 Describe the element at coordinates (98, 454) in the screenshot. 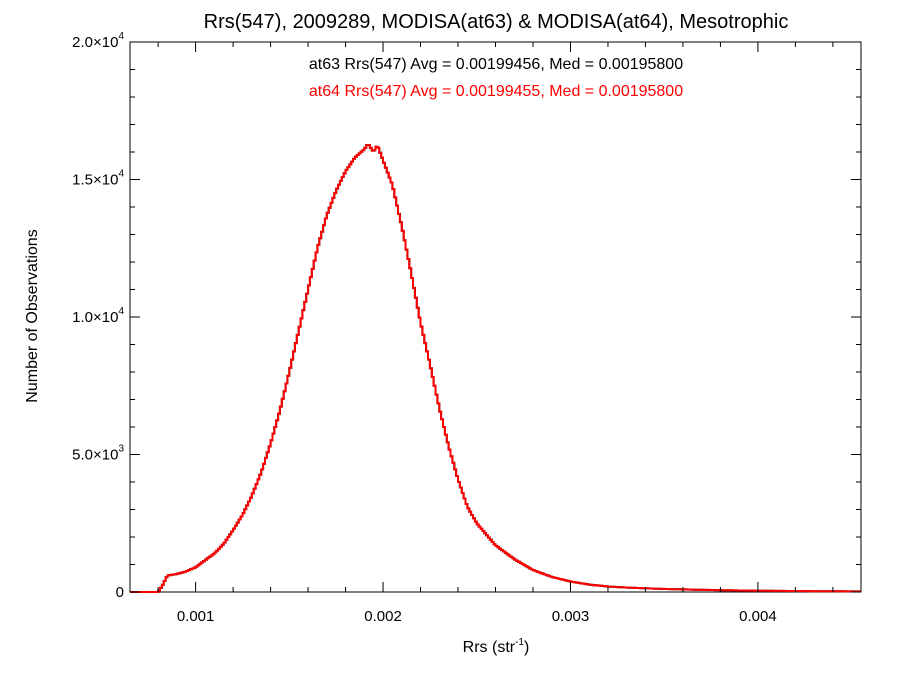

I see `y-tick-label: 5.0×10³` at that location.